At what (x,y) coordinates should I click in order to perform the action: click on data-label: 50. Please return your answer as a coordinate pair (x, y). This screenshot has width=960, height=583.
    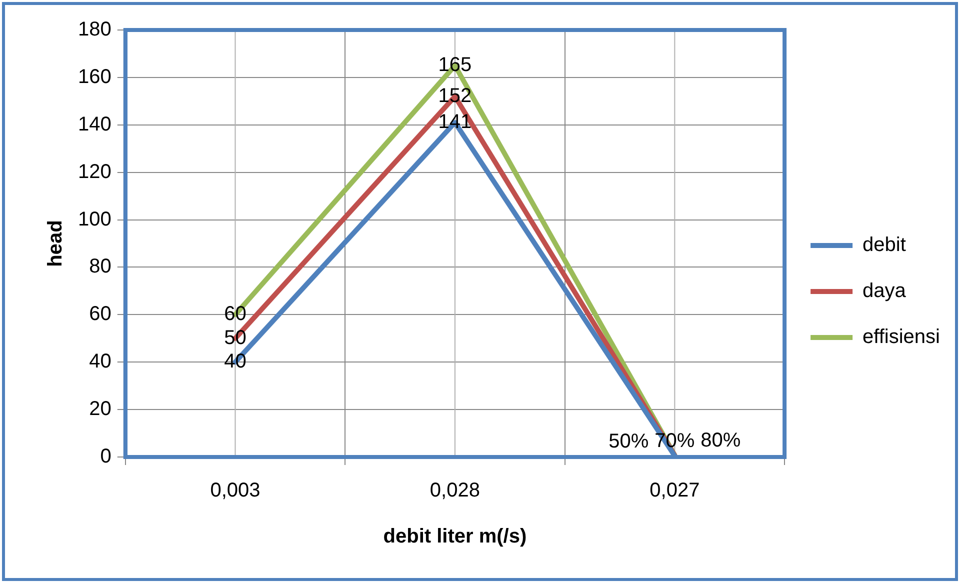
    Looking at the image, I should click on (235, 337).